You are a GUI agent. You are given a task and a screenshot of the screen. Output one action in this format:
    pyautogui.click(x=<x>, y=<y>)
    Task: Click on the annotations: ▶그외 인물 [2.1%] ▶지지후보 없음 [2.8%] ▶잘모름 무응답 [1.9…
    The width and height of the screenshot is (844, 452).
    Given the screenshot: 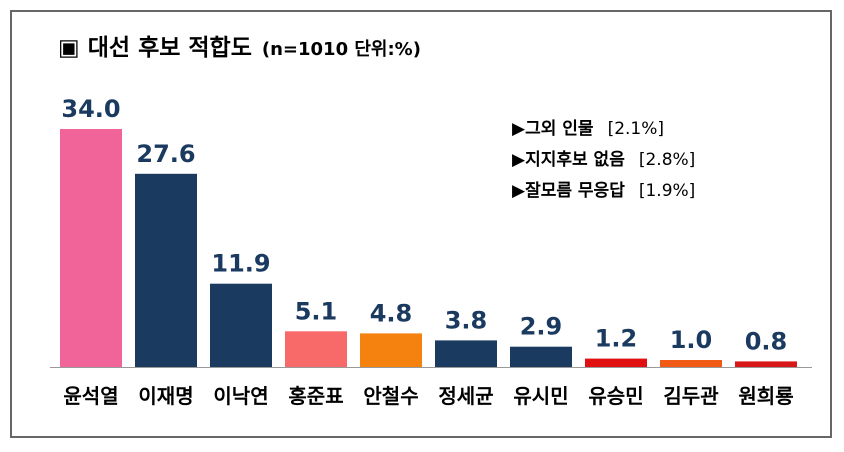 What is the action you would take?
    pyautogui.click(x=603, y=160)
    